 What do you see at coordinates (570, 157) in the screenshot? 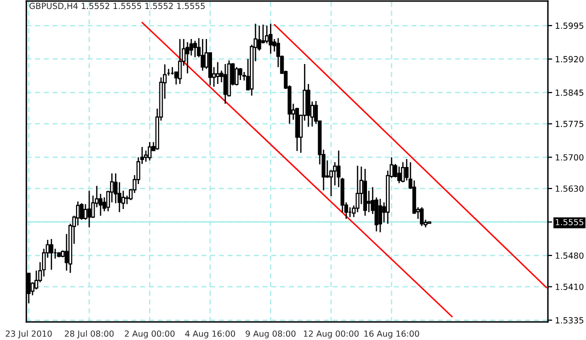
I see `y-tick-label: 1.5700` at bounding box center [570, 157].